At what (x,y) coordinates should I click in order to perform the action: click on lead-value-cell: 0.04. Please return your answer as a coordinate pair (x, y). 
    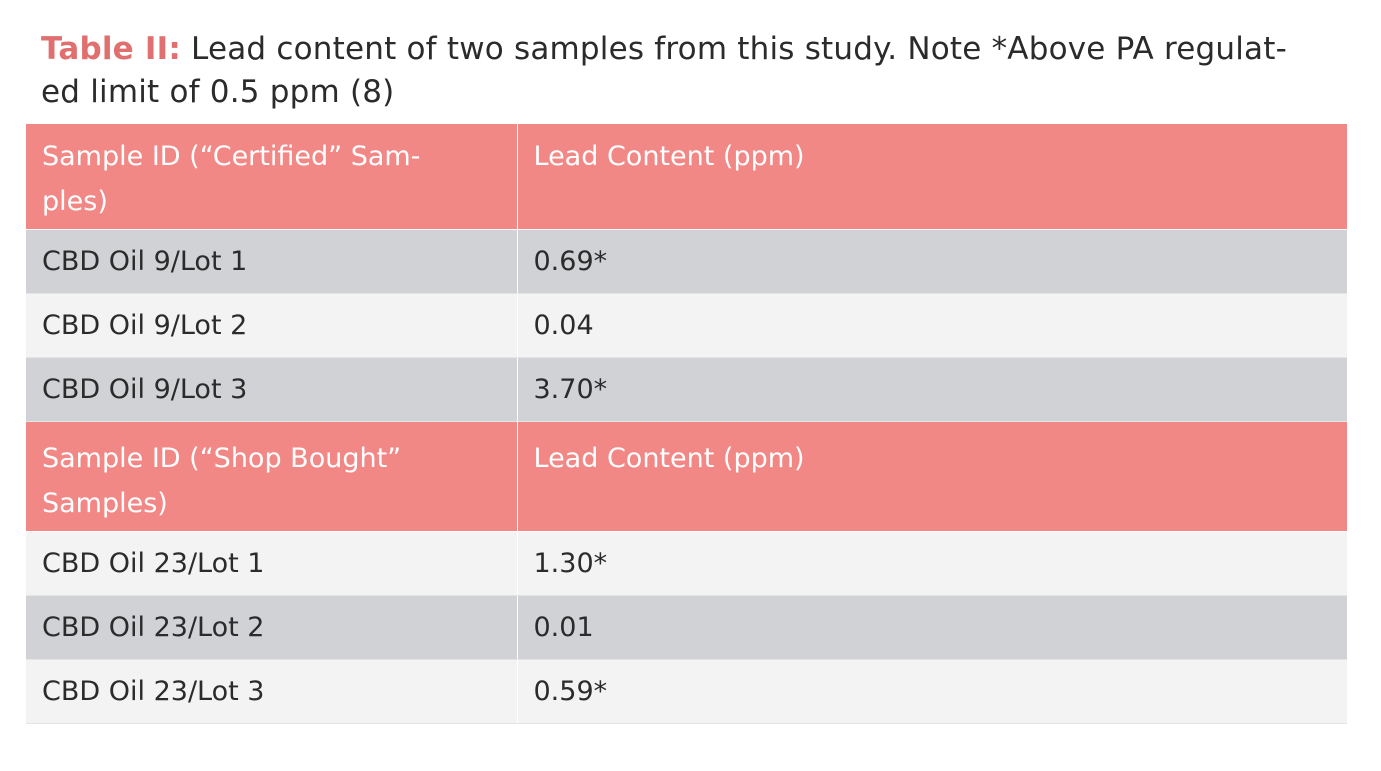
    Looking at the image, I should click on (932, 325).